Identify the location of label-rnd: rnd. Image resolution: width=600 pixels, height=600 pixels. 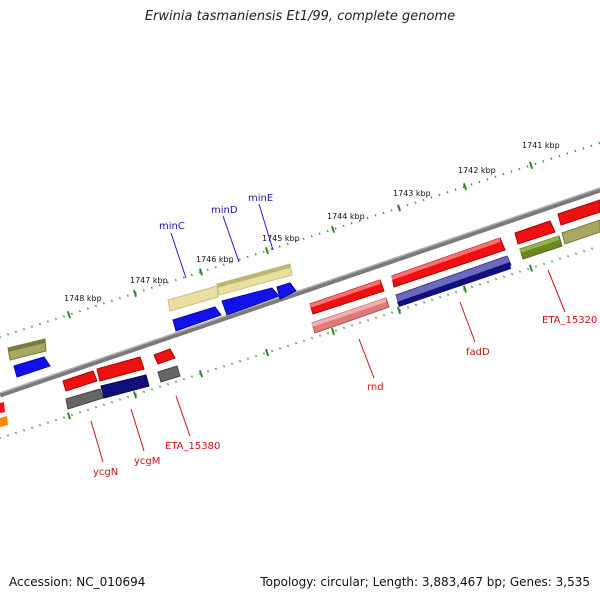
(375, 387).